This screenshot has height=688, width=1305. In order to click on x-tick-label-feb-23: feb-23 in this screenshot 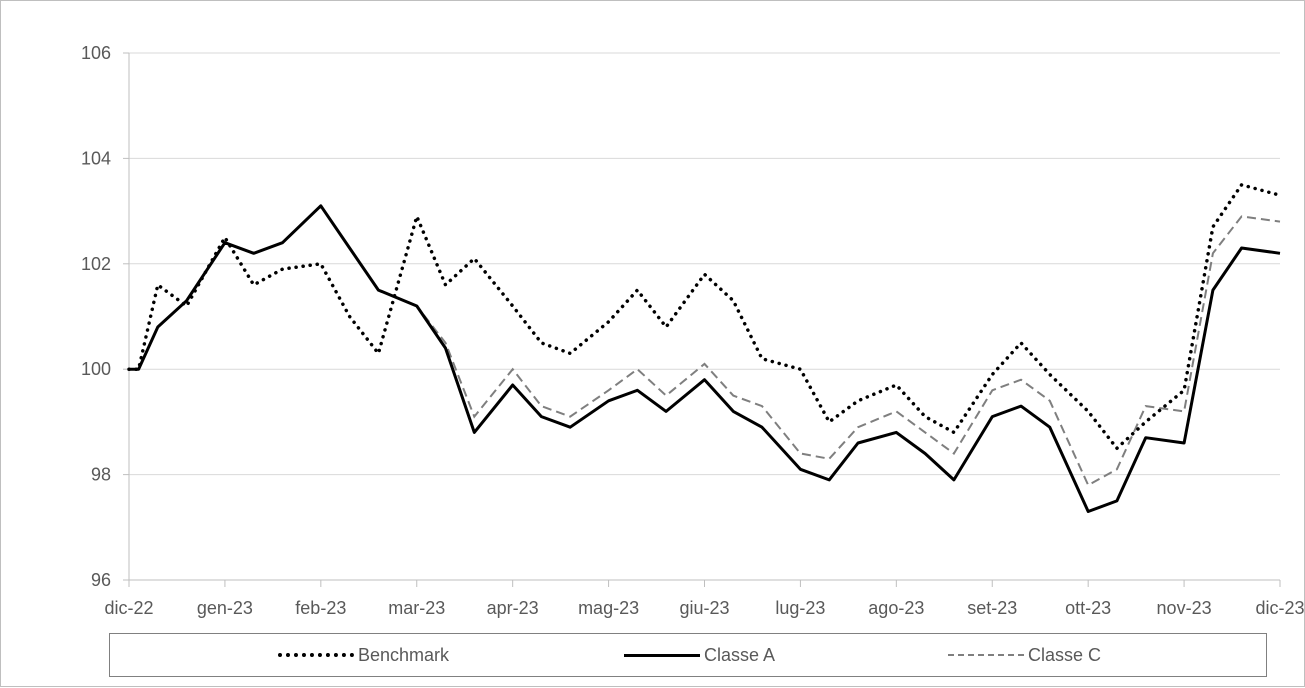, I will do `click(320, 608)`.